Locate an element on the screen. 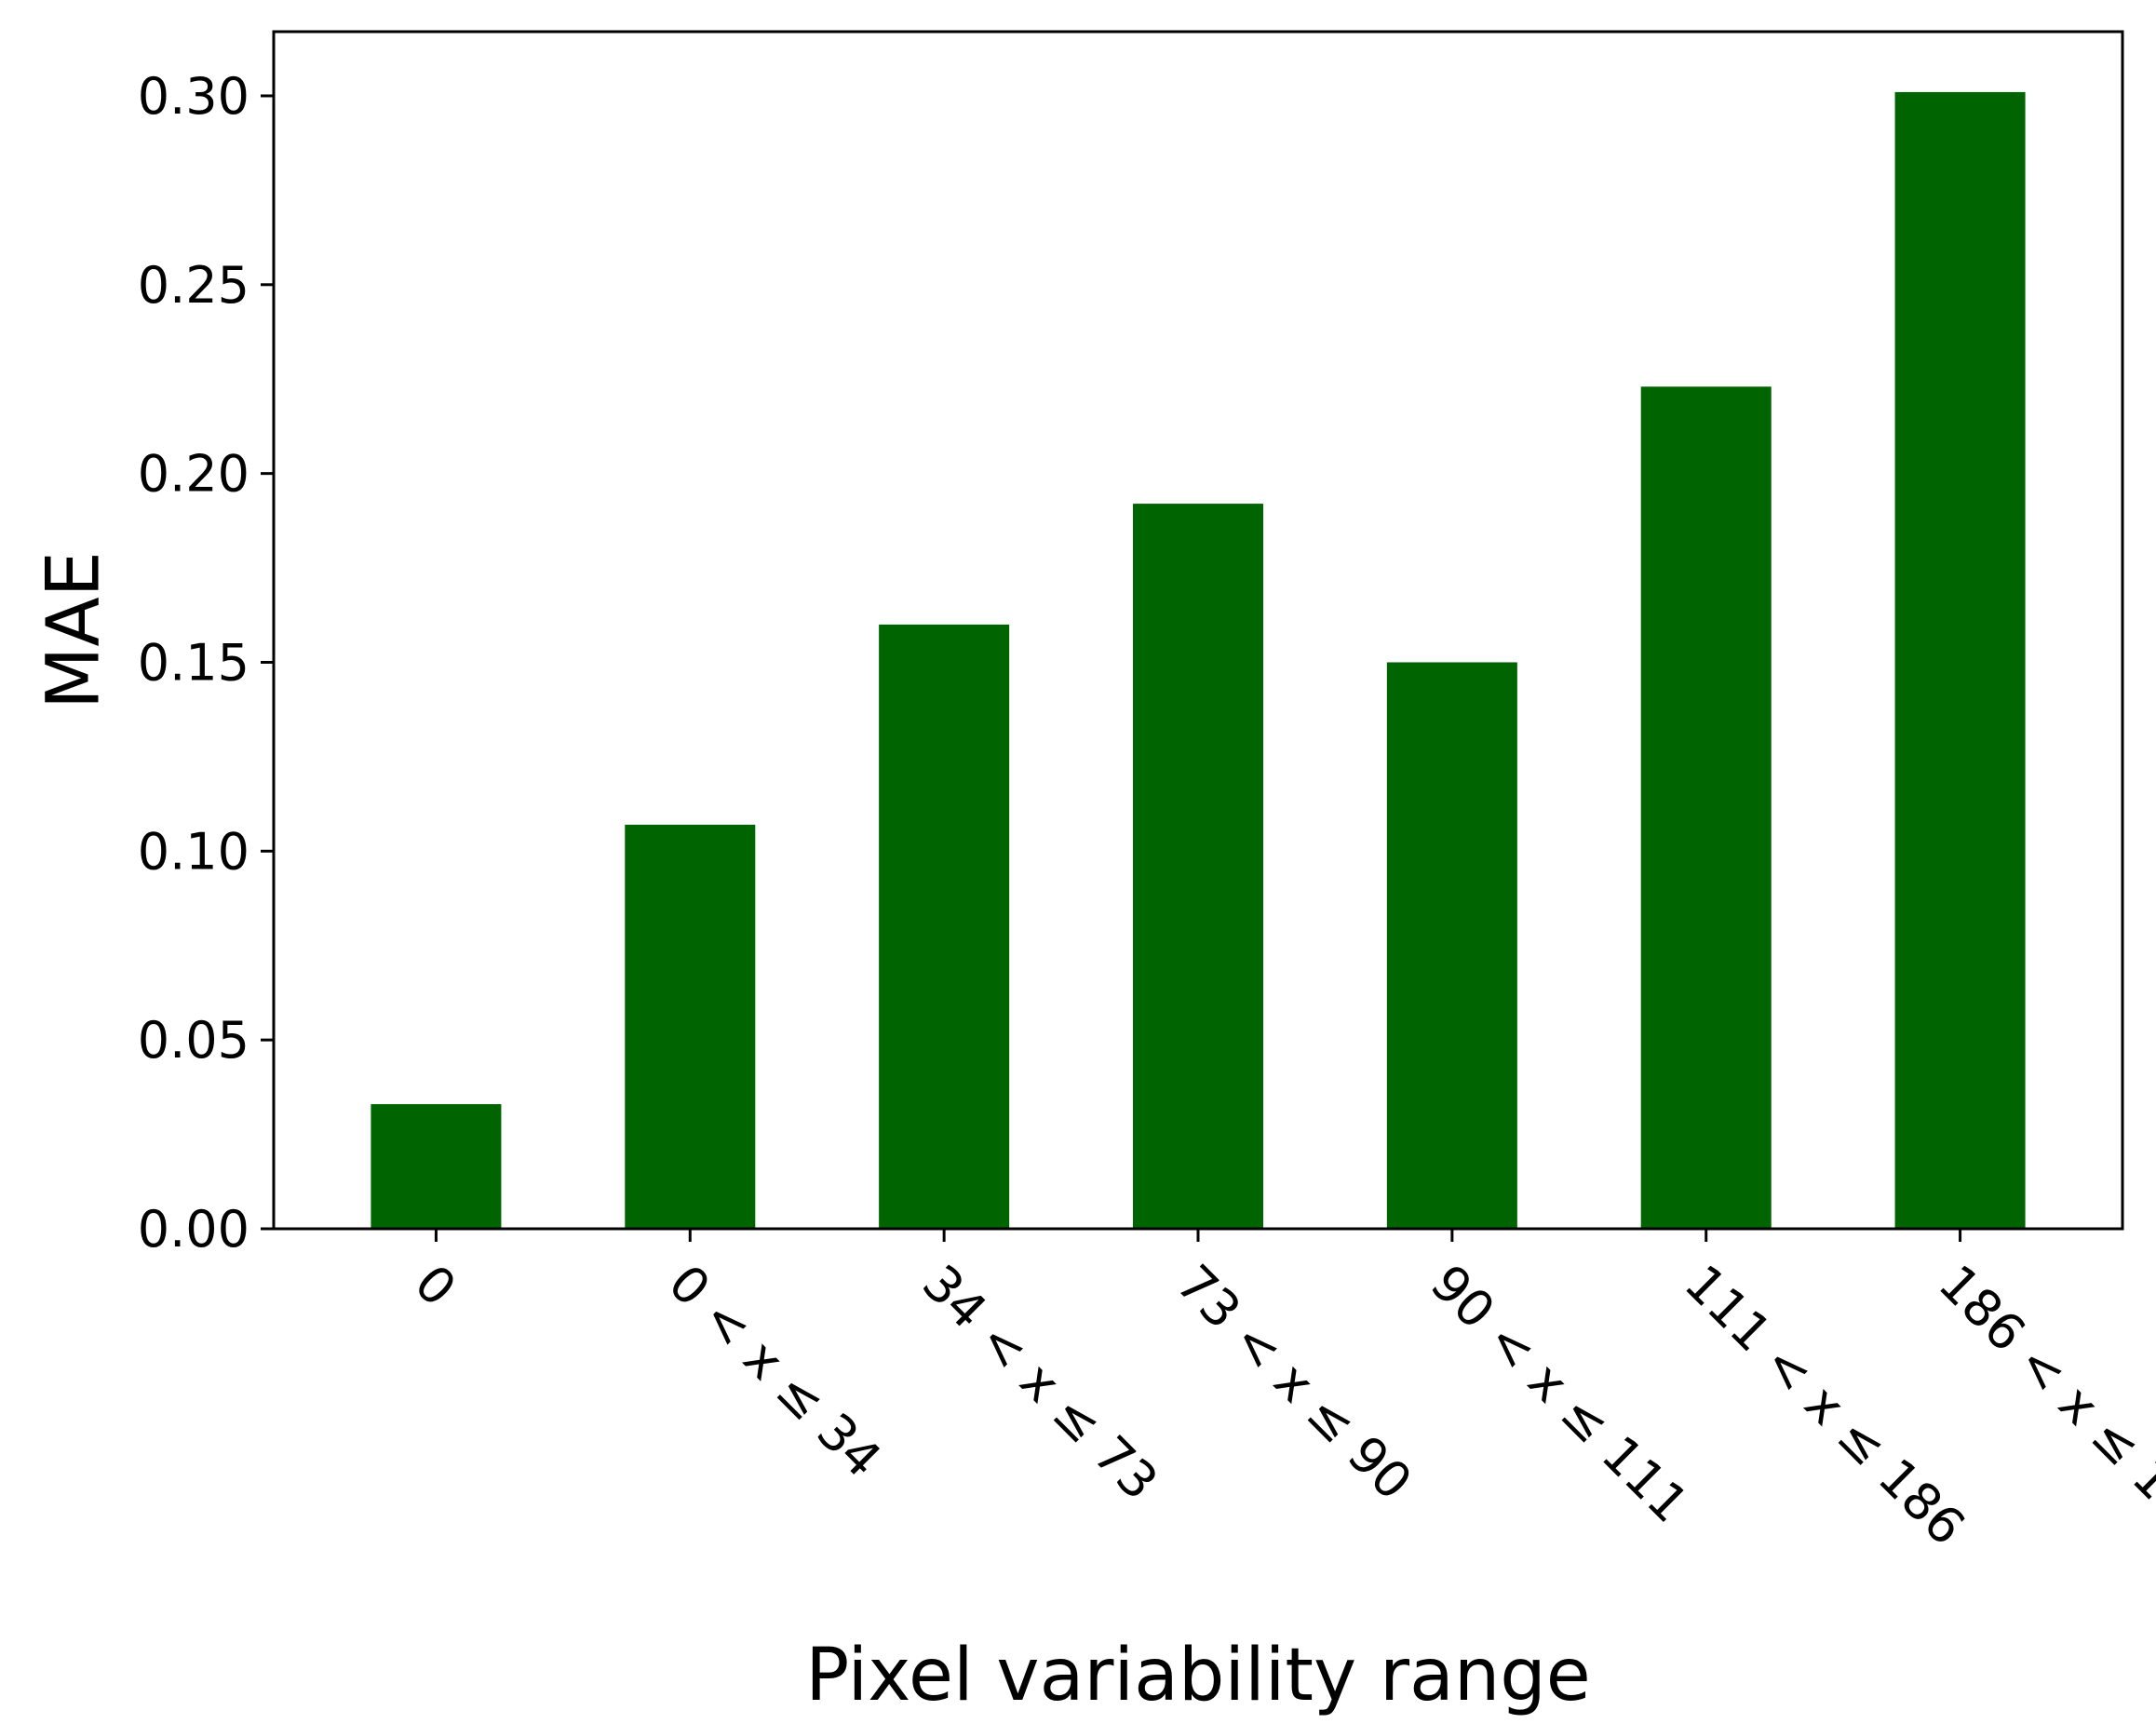 The image size is (2156, 1724). y-tick-label: 0.20 is located at coordinates (193, 474).